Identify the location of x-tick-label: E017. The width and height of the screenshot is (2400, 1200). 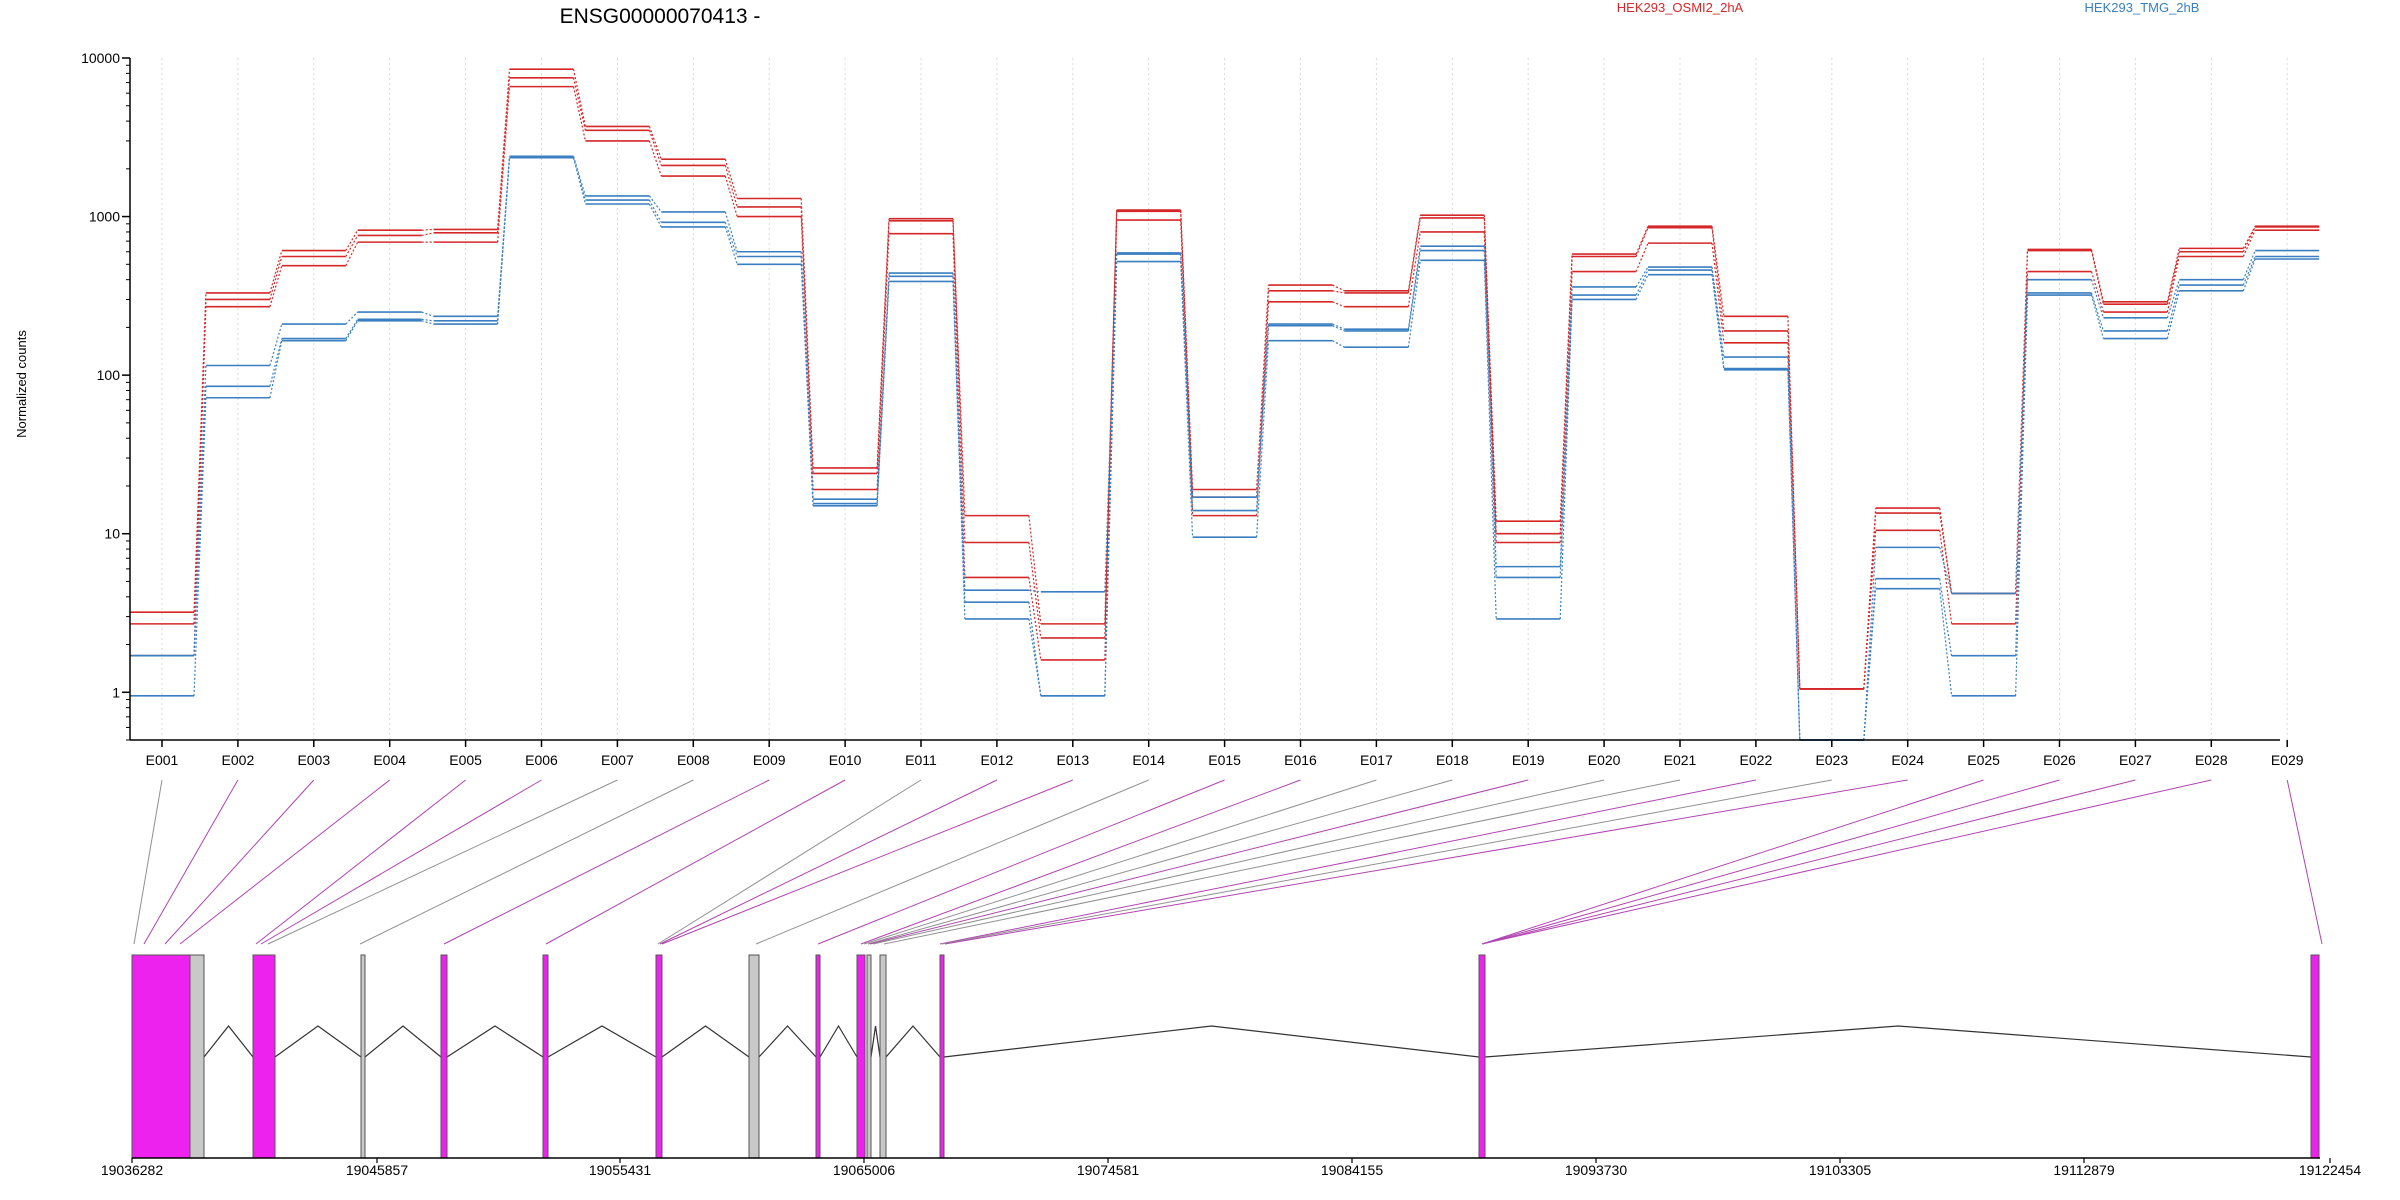
(1376, 760).